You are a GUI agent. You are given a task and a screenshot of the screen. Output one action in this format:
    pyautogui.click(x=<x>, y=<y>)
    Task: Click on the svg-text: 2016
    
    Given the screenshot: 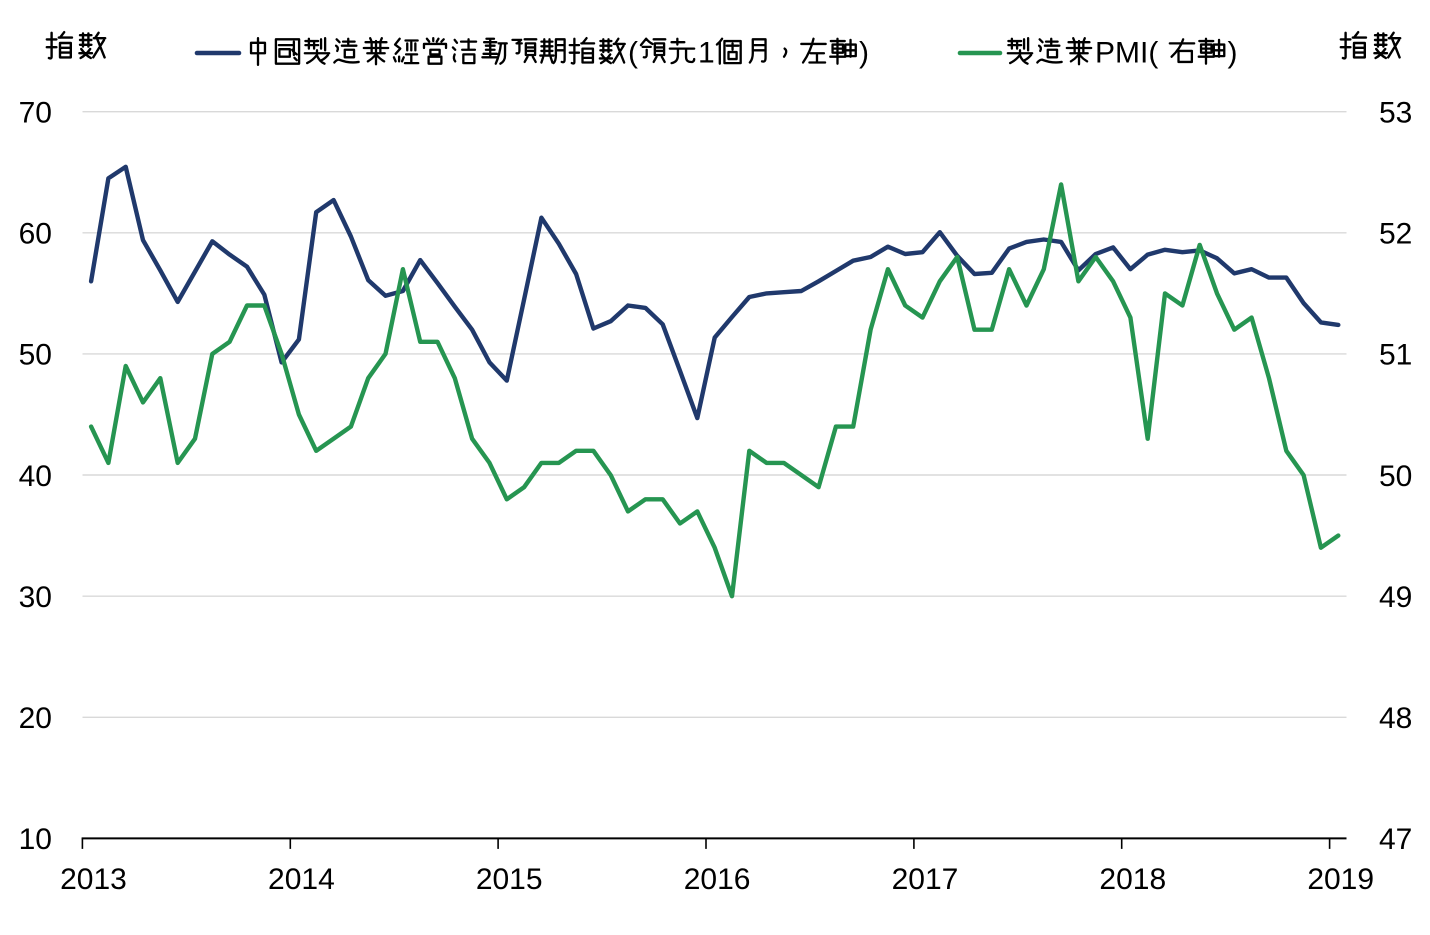 What is the action you would take?
    pyautogui.click(x=717, y=879)
    